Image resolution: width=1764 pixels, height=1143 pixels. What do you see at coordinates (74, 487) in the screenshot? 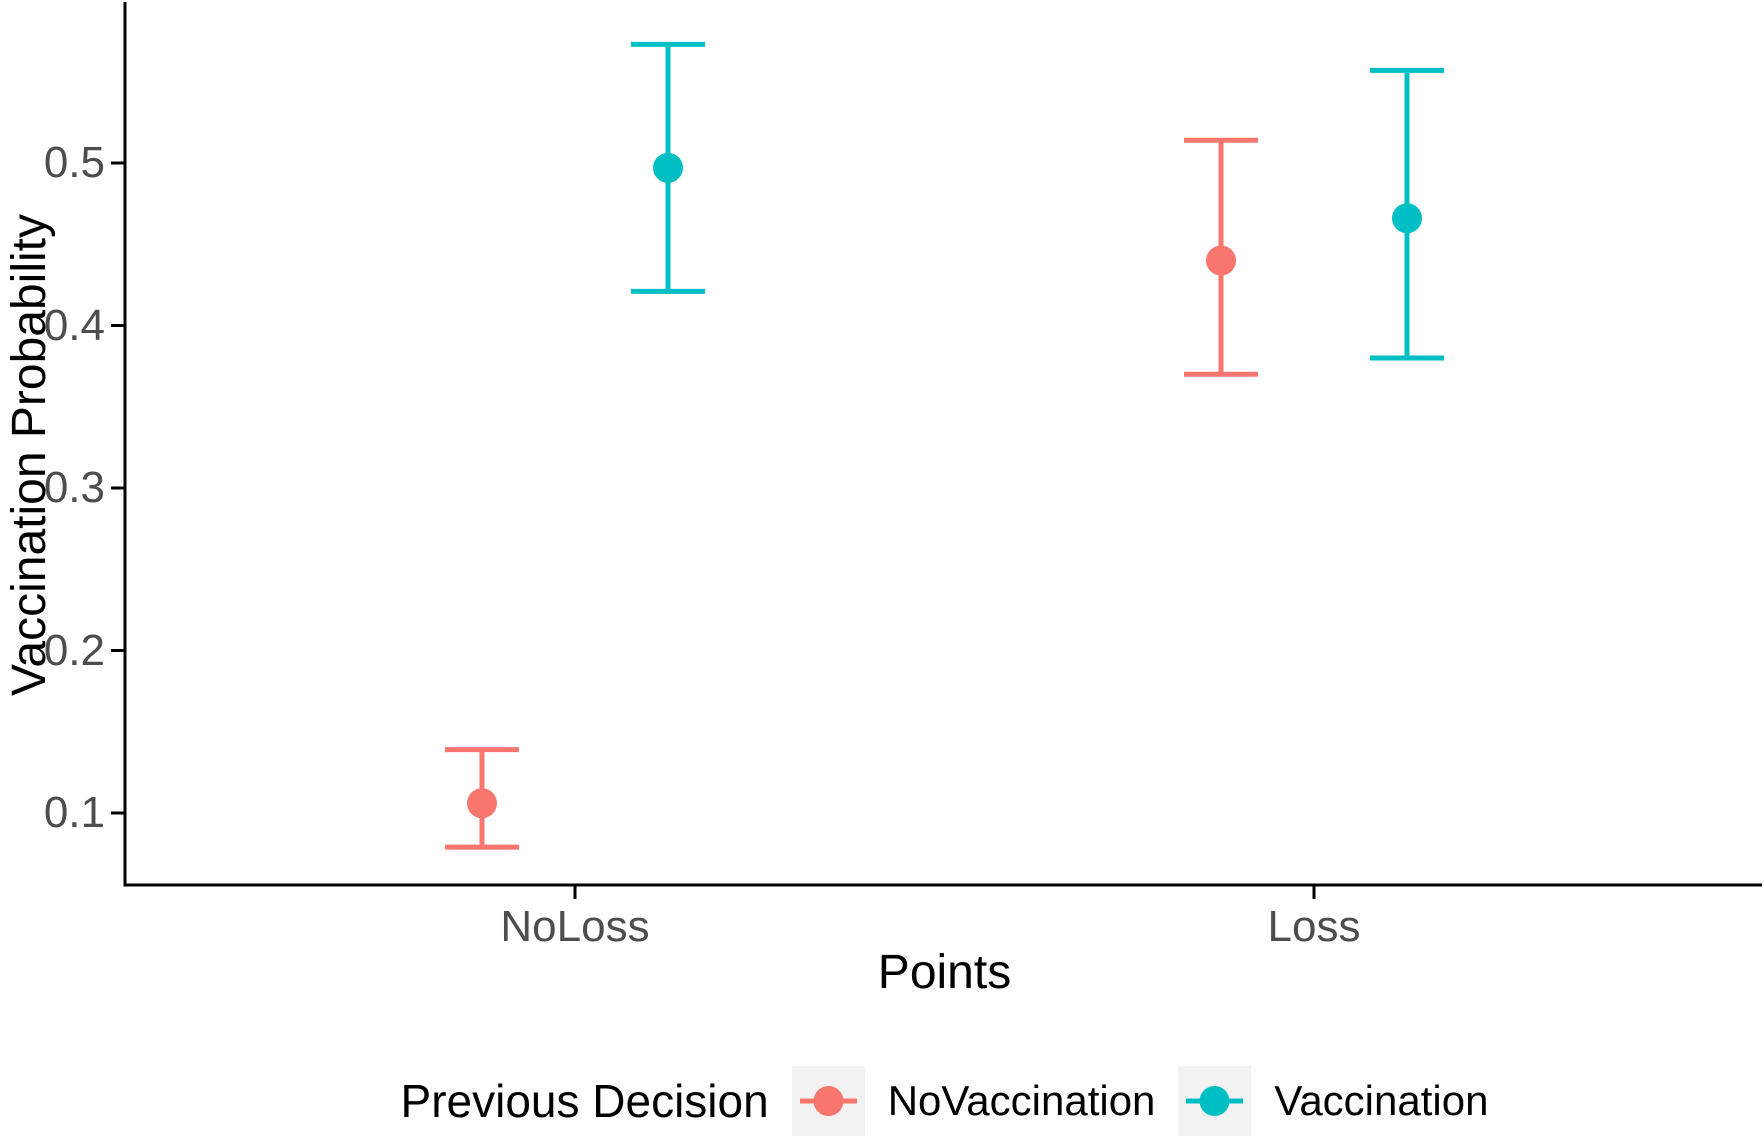
I see `y-tick-label: 0.3` at bounding box center [74, 487].